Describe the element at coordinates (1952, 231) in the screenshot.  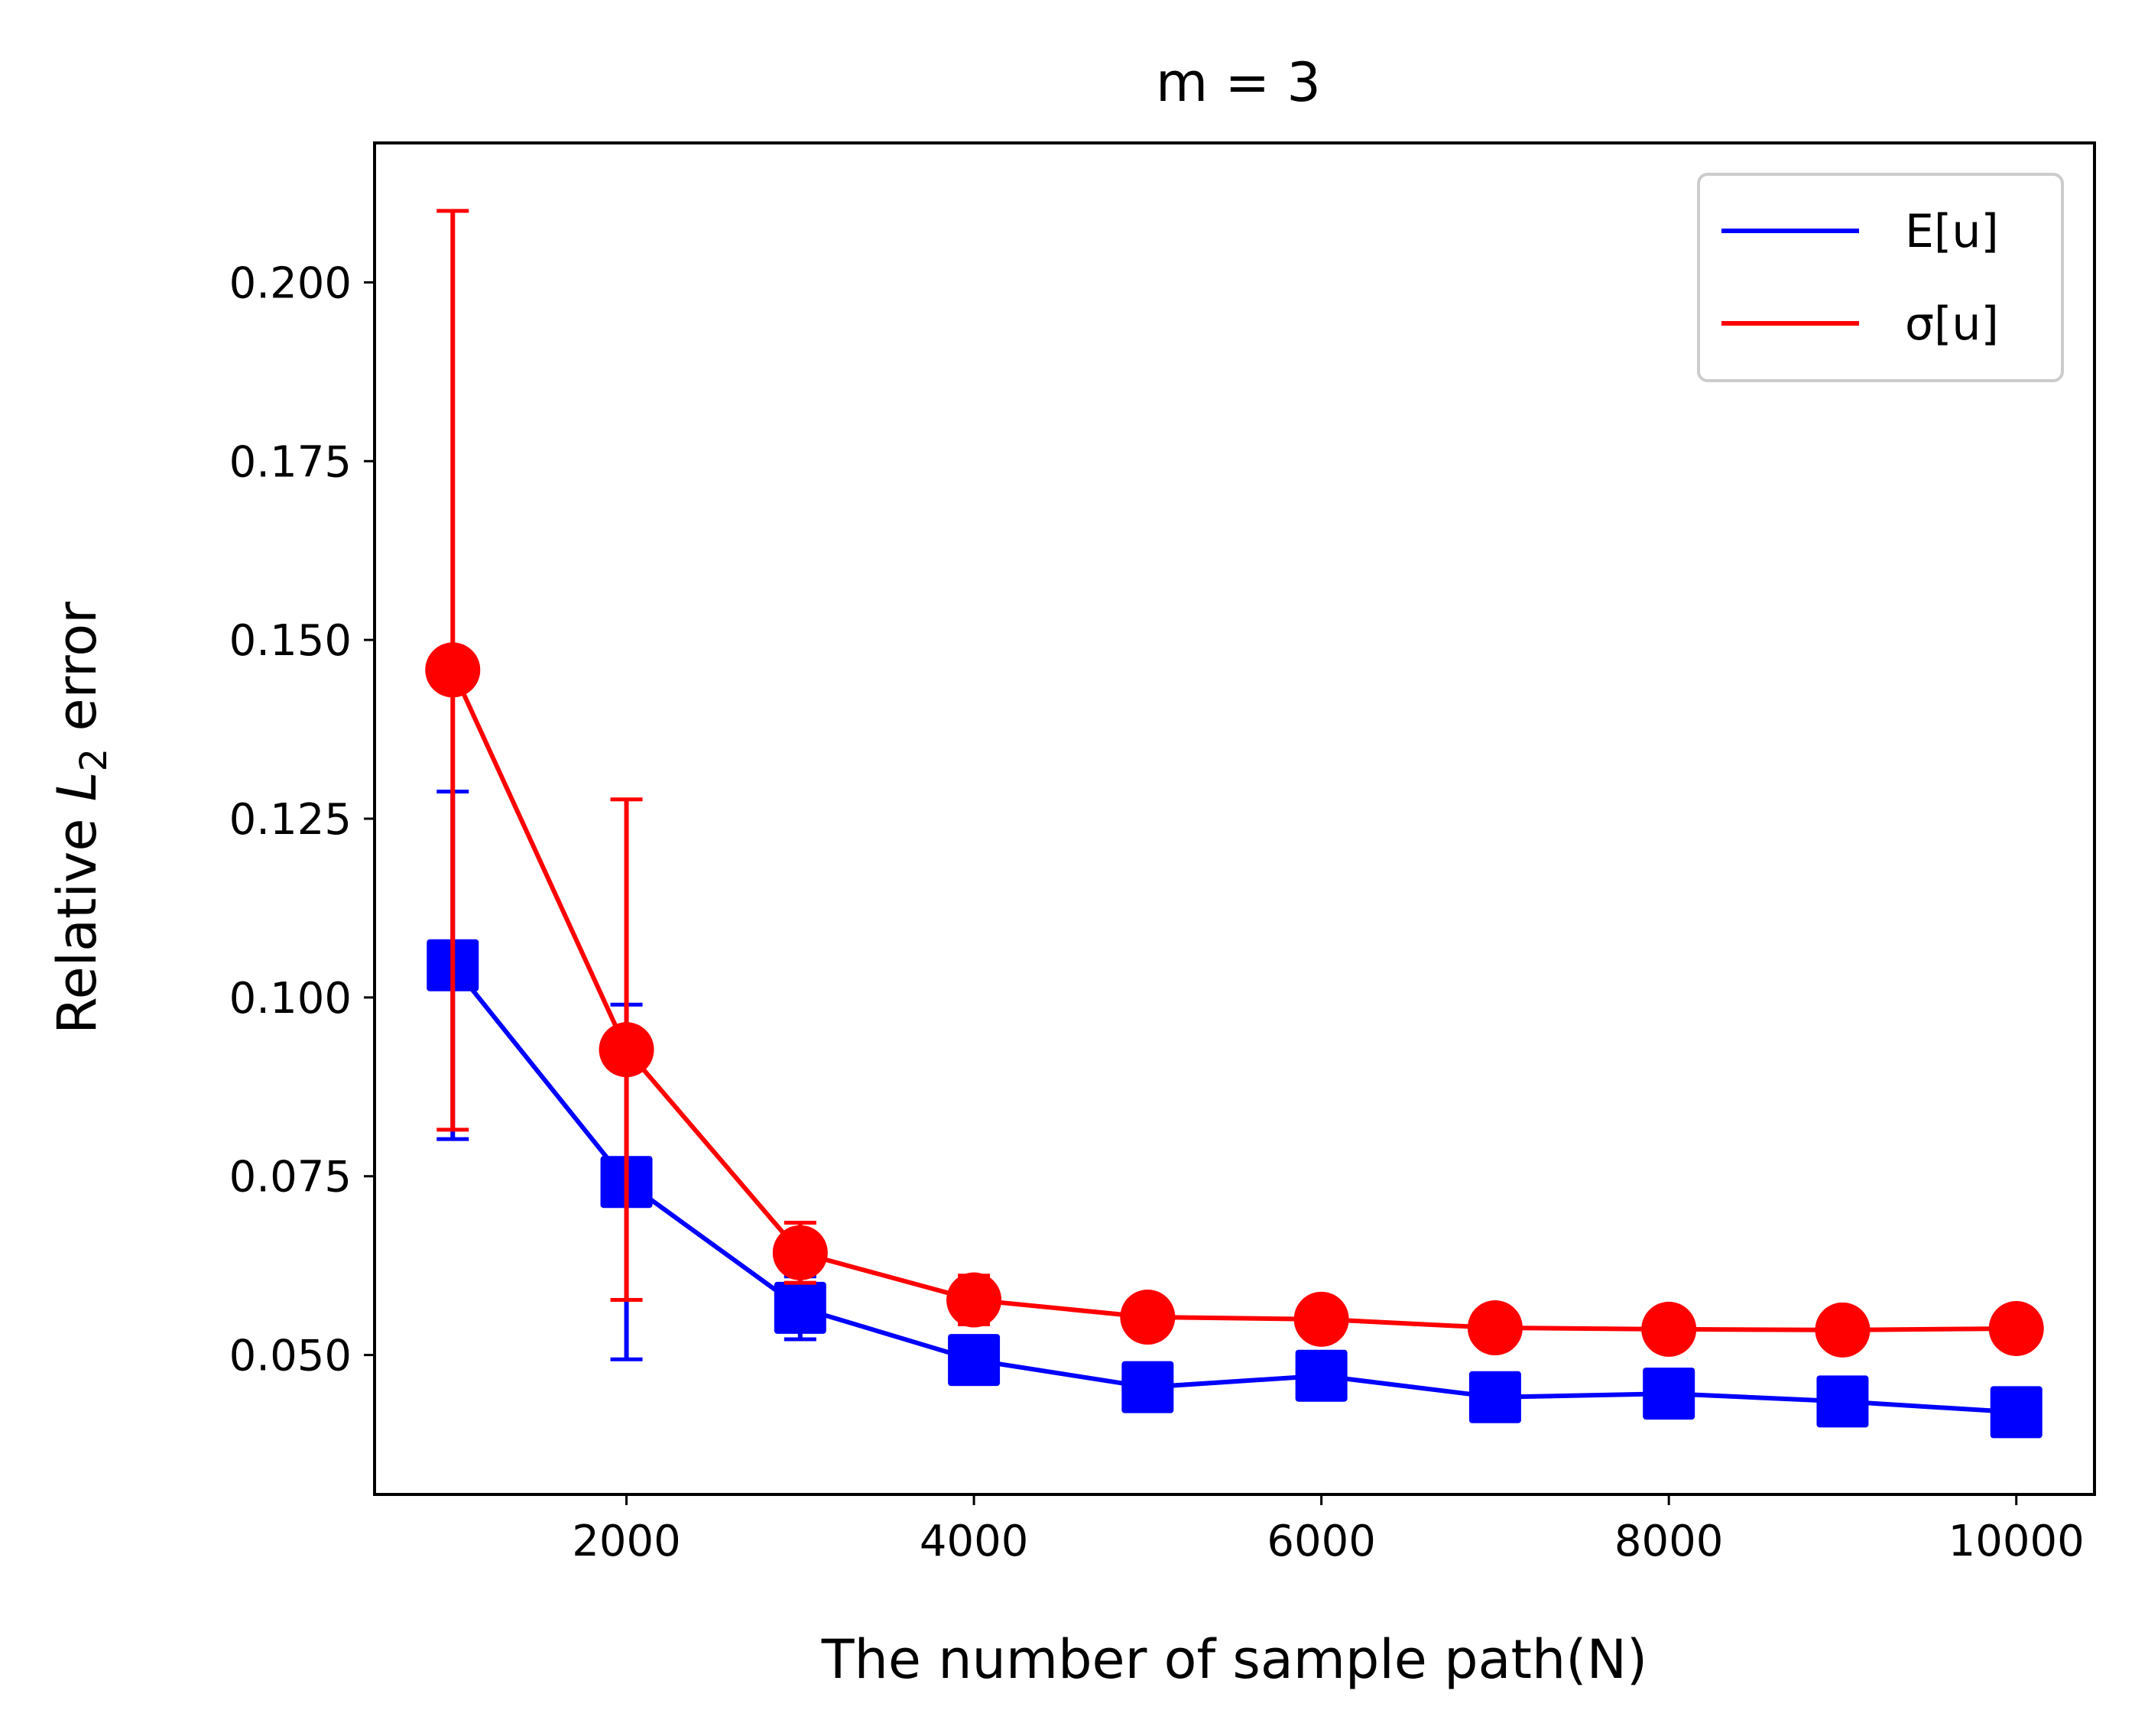
I see `legend-label-eu: E[u]` at that location.